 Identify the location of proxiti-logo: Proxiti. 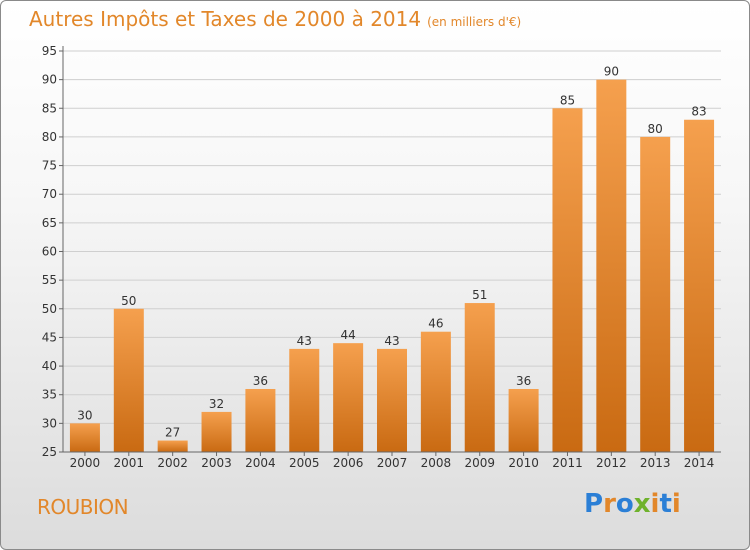
(632, 504).